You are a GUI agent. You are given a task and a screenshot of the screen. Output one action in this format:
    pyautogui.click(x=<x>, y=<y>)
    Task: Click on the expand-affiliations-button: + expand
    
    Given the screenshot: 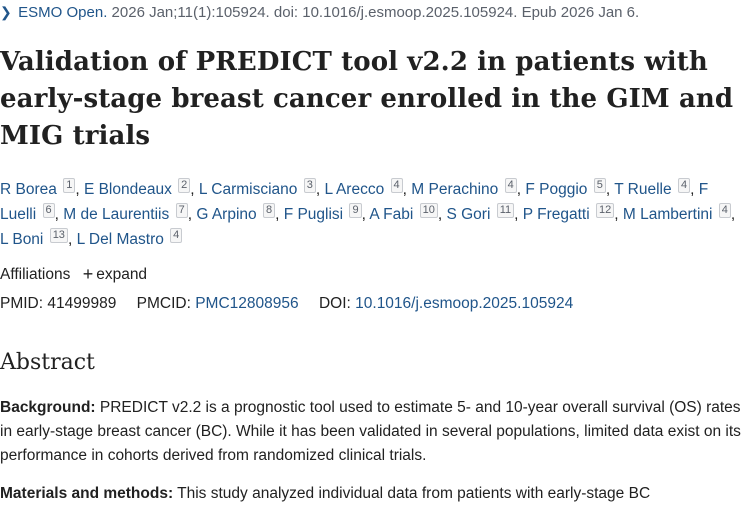 What is the action you would take?
    pyautogui.click(x=115, y=274)
    